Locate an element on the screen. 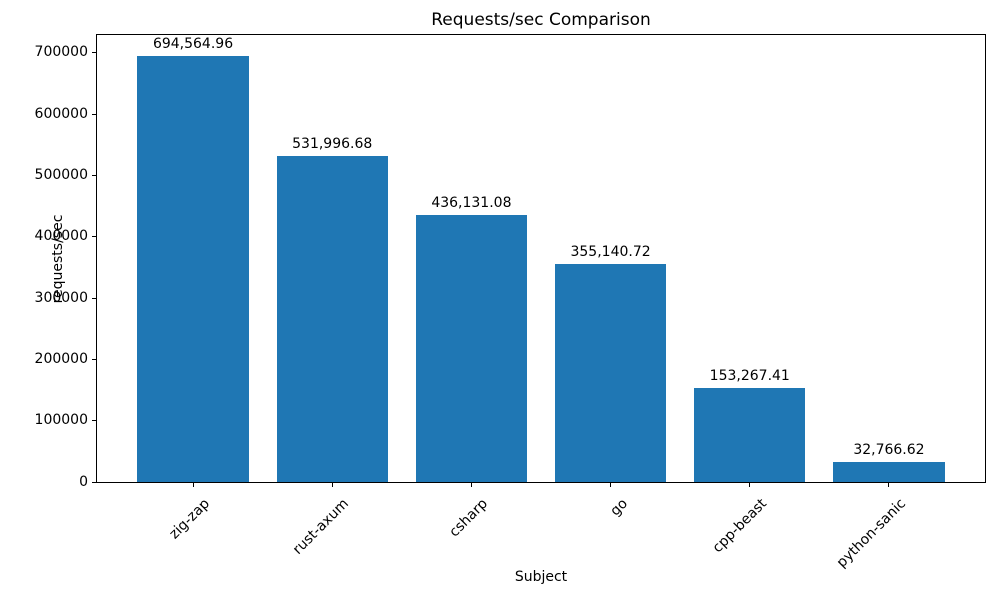 The image size is (1000, 600). y-axis-label: requests/sec is located at coordinates (58, 259).